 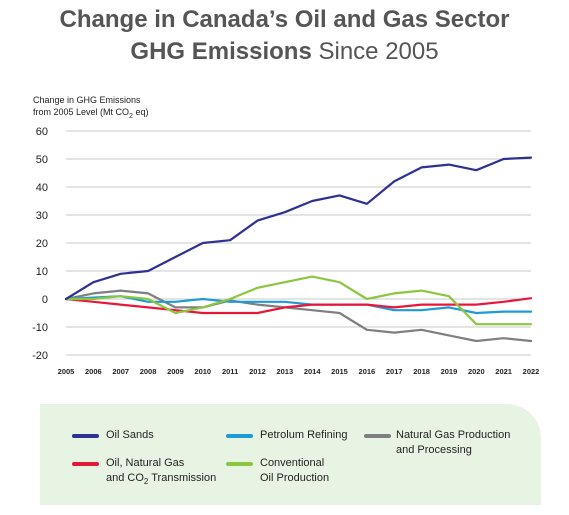 What do you see at coordinates (304, 435) in the screenshot?
I see `legend-label-petroleum-refining: Petrolum Refining` at bounding box center [304, 435].